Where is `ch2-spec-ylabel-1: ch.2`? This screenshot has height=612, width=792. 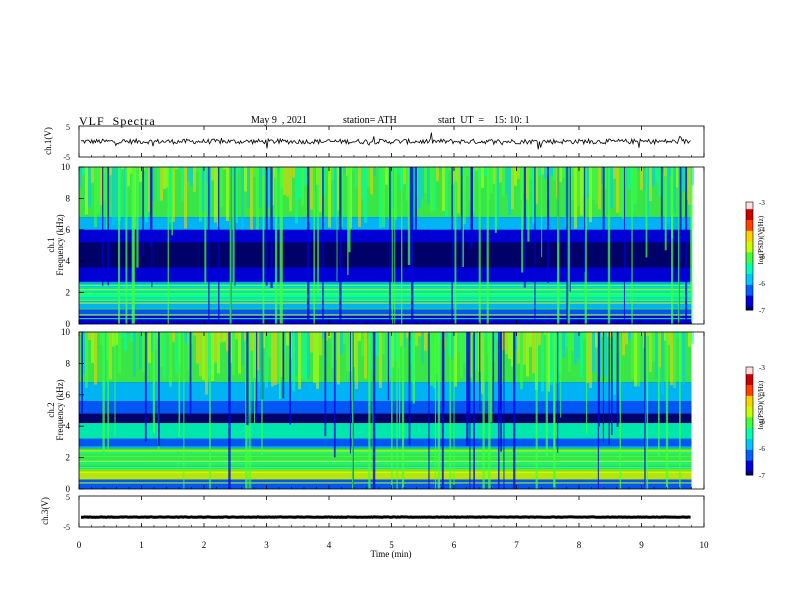
ch2-spec-ylabel-1: ch.2 is located at coordinates (51, 409).